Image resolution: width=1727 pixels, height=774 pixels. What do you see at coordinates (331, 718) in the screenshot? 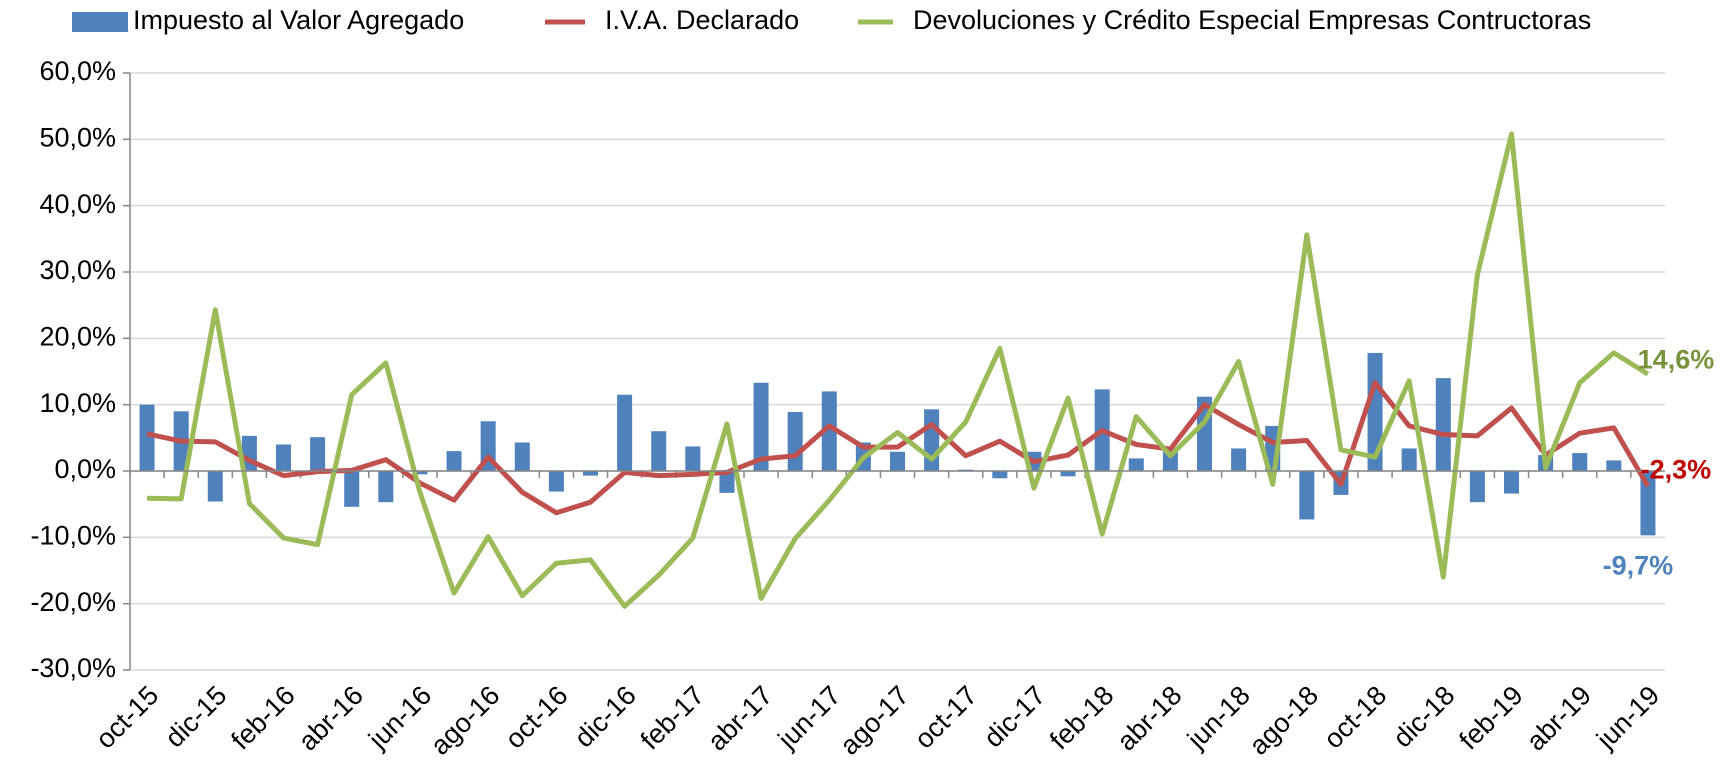
I see `x-tick-label: abr-16` at bounding box center [331, 718].